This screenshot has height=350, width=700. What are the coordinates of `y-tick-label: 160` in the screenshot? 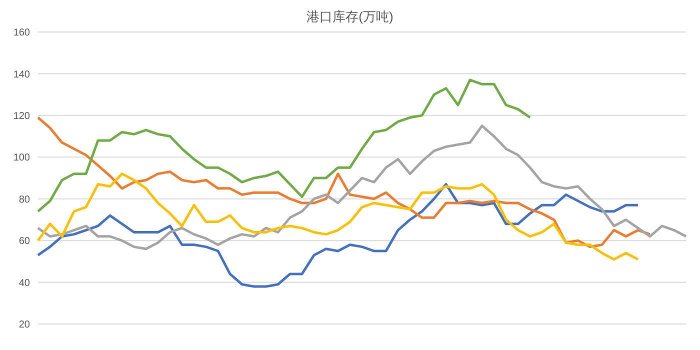 It's located at (21, 33).